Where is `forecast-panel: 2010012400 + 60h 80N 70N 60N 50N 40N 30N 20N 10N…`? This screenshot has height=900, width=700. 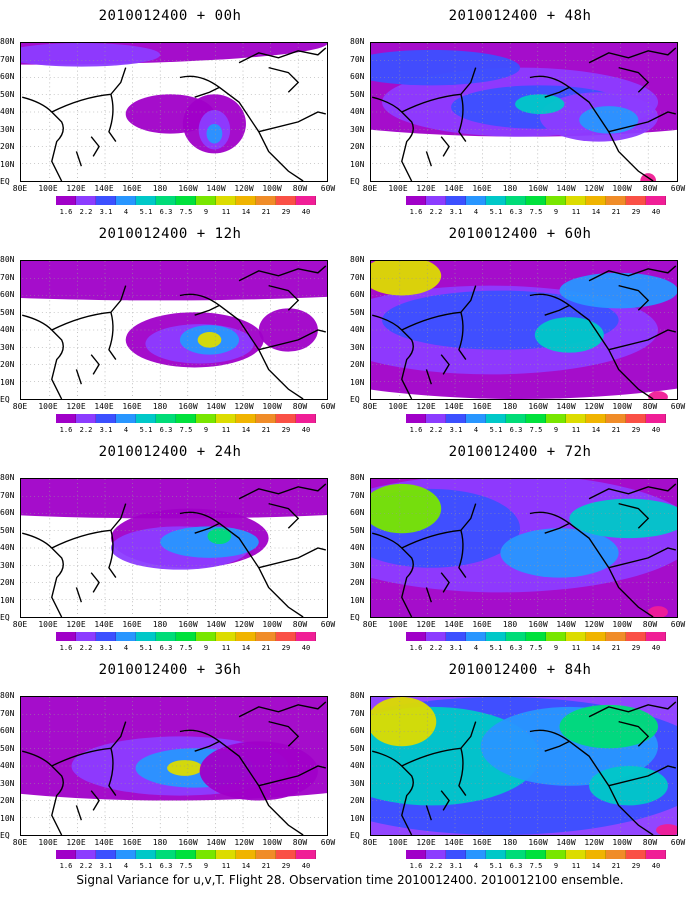
forecast-panel: 2010012400 + 60h 80N 70N 60N 50N 40N 30N 20N 10N… is located at coordinates (520, 327).